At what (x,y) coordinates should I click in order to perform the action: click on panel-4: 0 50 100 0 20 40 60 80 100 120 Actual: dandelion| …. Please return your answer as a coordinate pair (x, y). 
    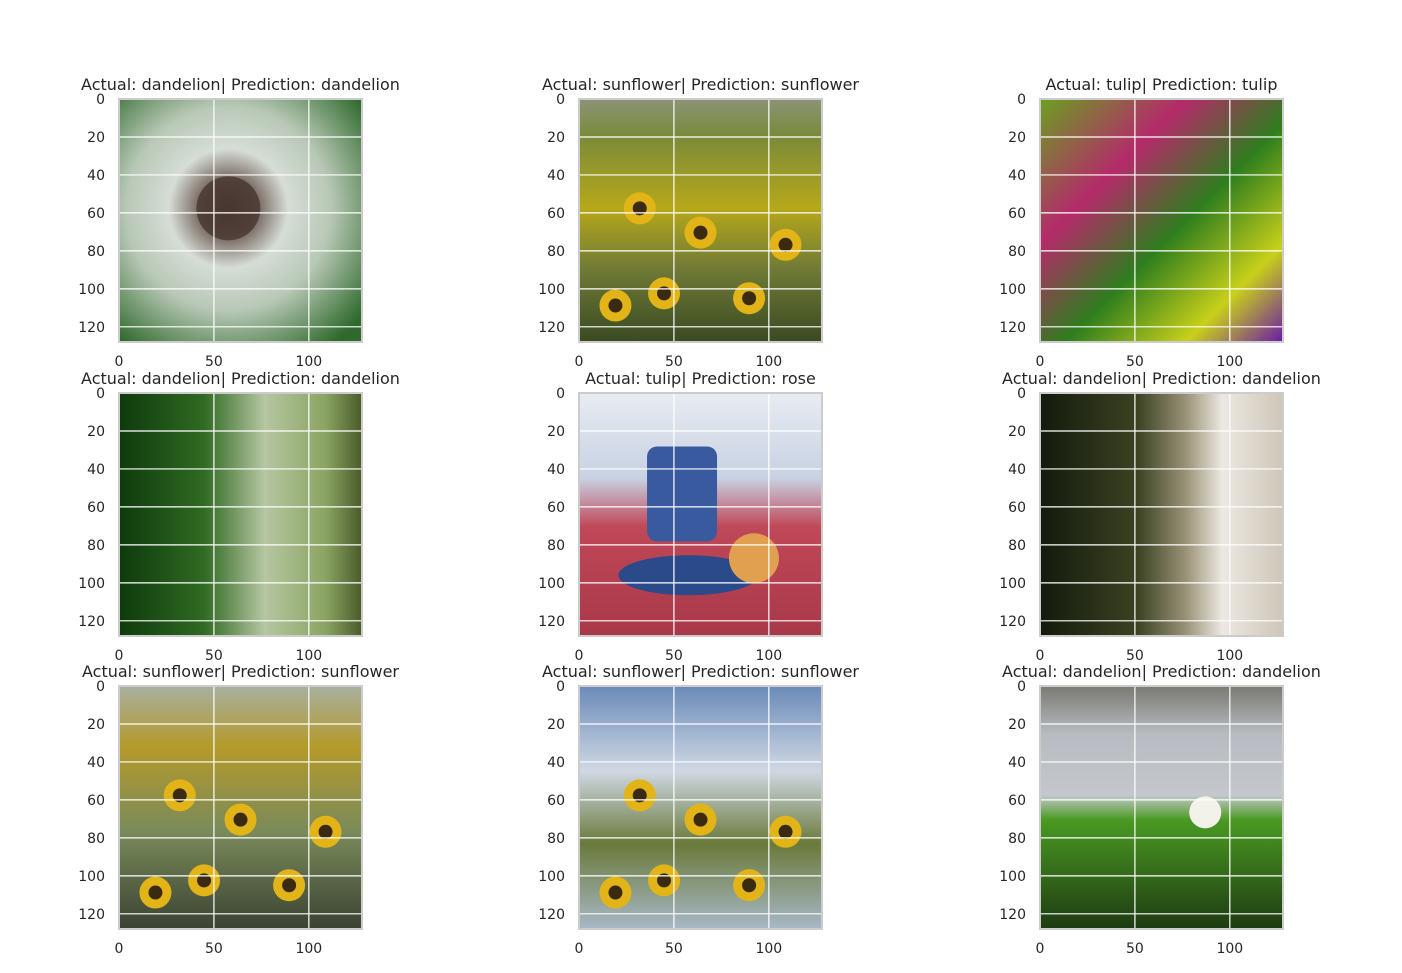
    Looking at the image, I should click on (239, 516).